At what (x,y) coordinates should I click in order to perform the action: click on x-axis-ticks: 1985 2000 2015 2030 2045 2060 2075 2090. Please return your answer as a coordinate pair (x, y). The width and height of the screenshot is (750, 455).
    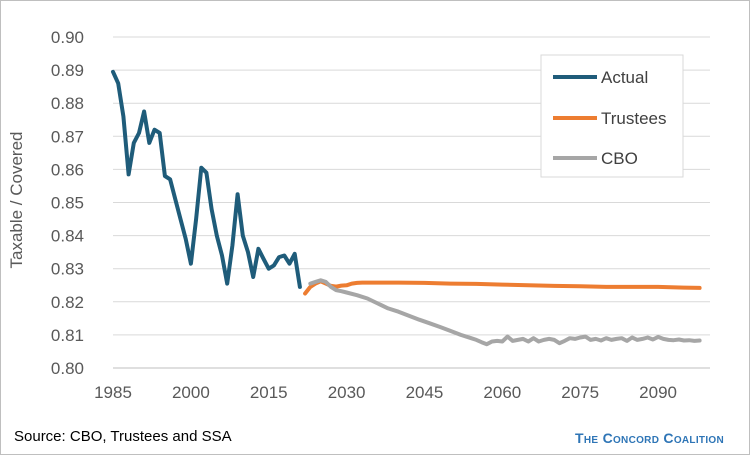
    Looking at the image, I should click on (385, 392).